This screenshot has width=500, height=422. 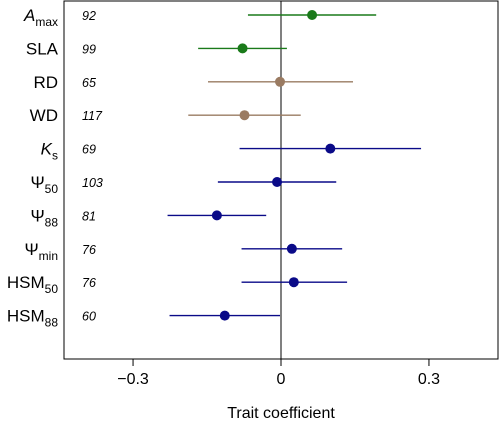 I want to click on trait-label: Ψ88, so click(x=44, y=217).